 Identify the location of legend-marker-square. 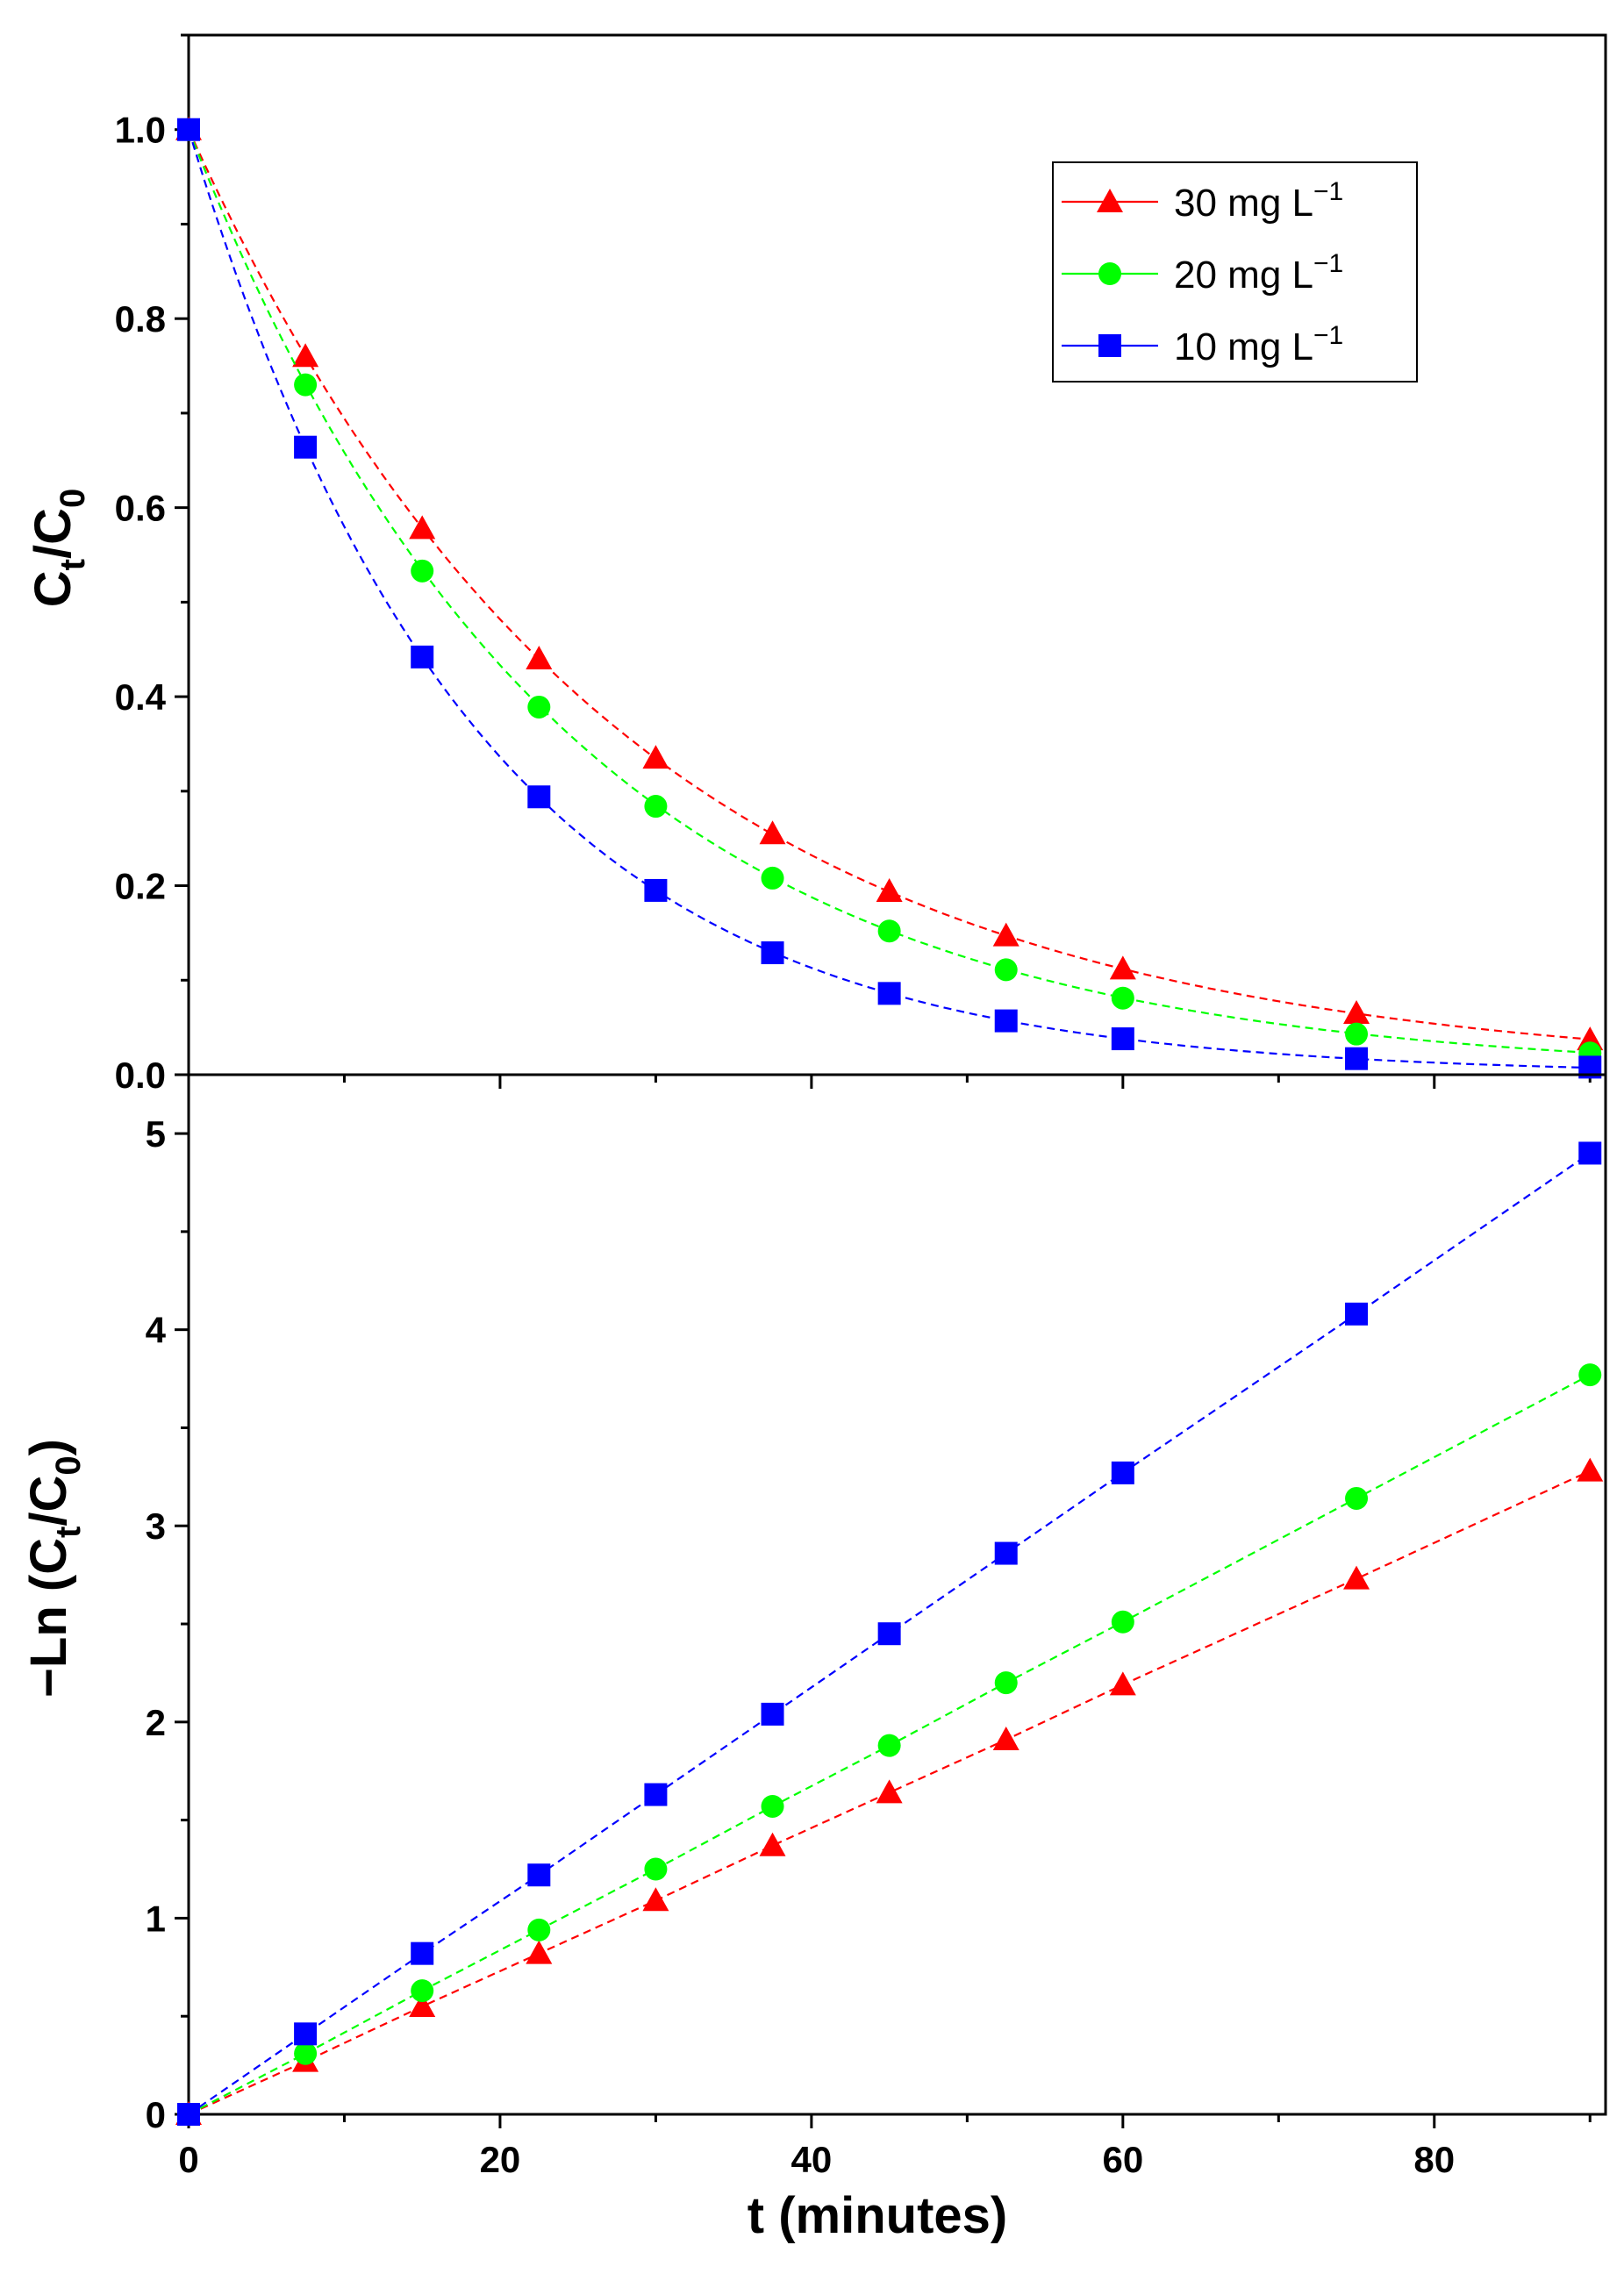
(1110, 345).